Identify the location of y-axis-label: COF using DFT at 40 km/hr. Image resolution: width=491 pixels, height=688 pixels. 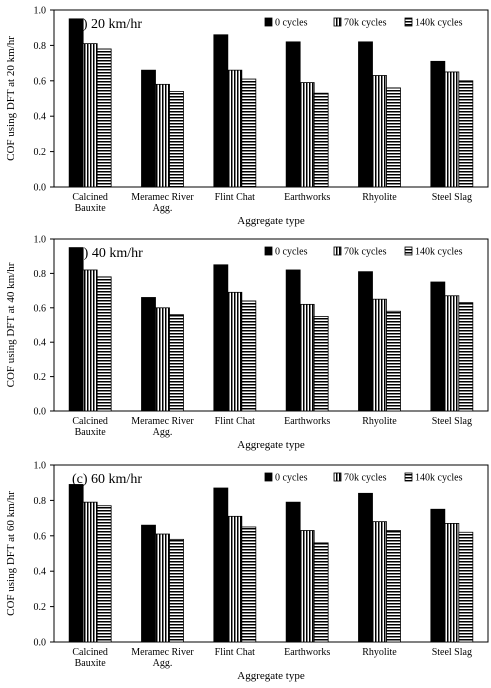
(11, 324).